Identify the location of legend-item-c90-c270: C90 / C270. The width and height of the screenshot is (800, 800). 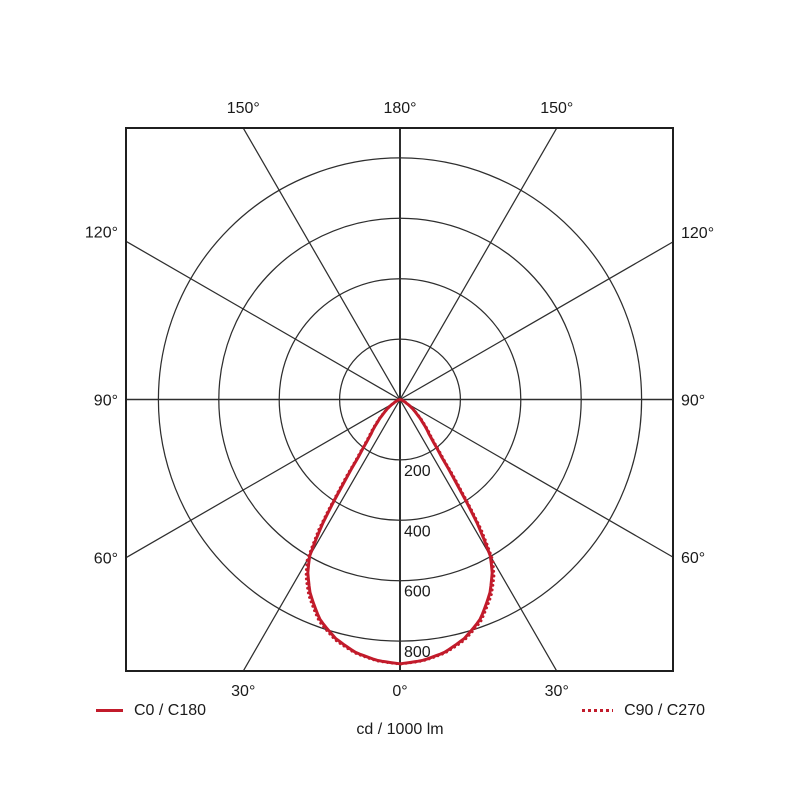
(643, 710).